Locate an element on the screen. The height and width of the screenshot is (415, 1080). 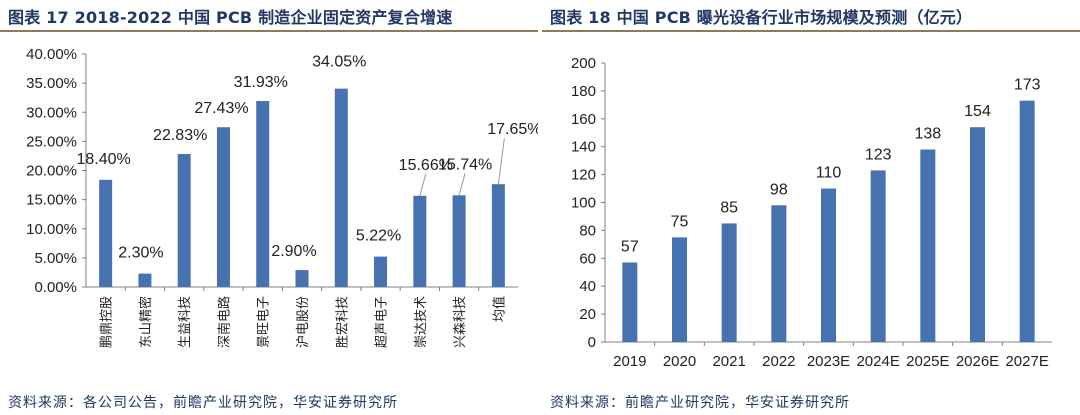
data-label: 85 is located at coordinates (729, 207).